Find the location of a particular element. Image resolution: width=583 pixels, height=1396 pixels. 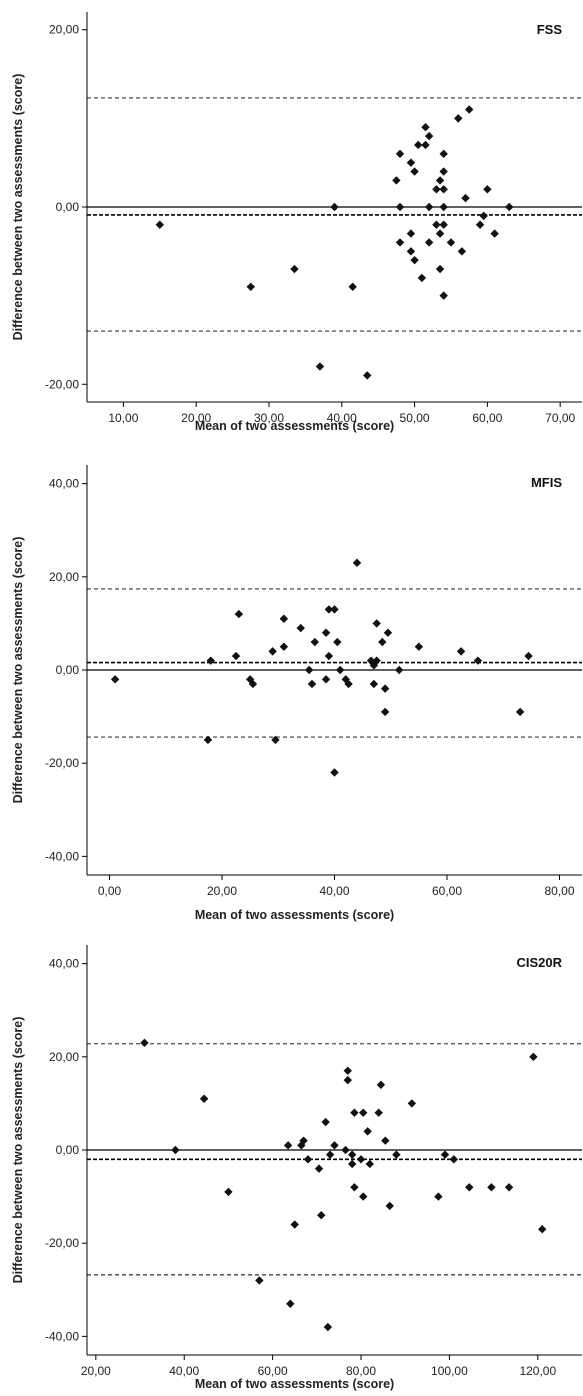

x-tick-label: 0,00 is located at coordinates (110, 891).